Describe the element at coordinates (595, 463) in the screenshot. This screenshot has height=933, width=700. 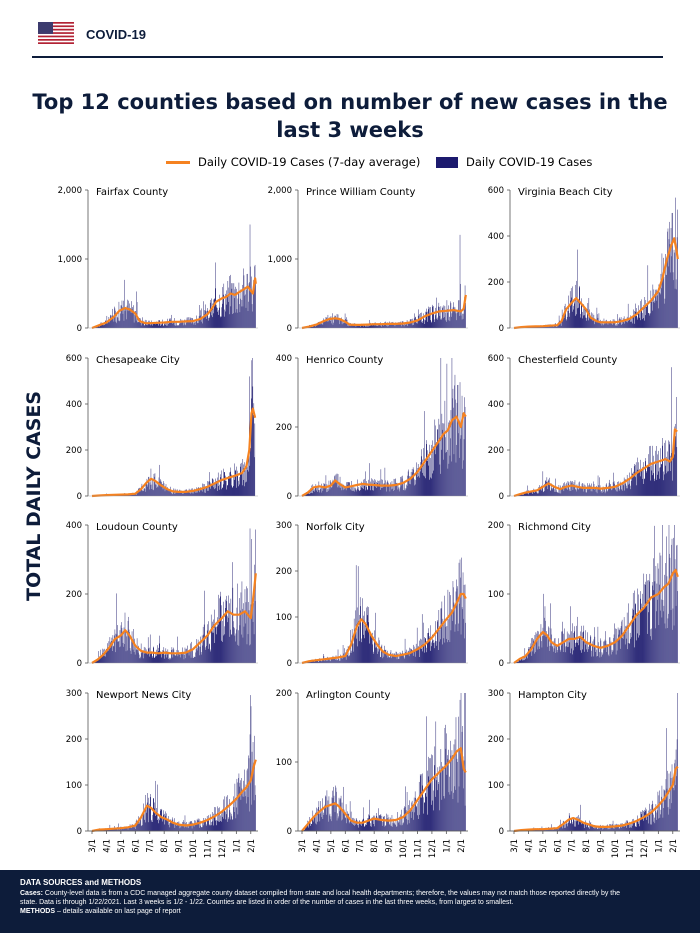
I see `avg-line-chesterfield-county` at that location.